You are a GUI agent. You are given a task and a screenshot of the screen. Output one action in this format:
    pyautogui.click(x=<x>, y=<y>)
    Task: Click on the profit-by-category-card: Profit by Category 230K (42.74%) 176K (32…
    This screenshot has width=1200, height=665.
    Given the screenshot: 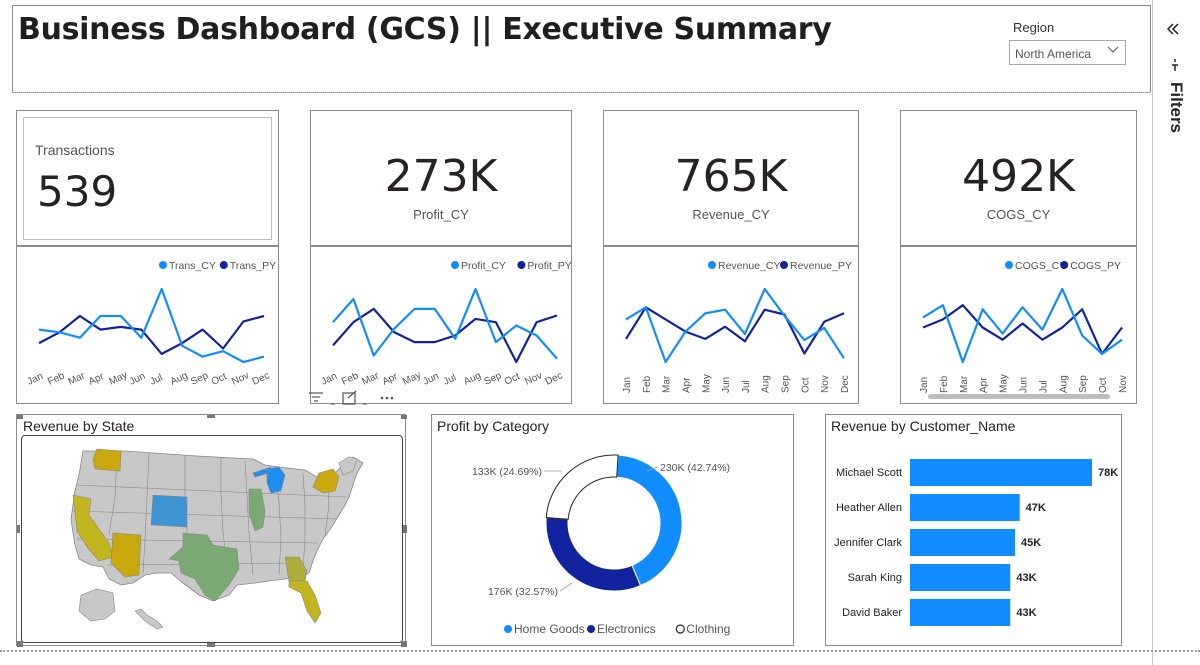 What is the action you would take?
    pyautogui.click(x=612, y=530)
    